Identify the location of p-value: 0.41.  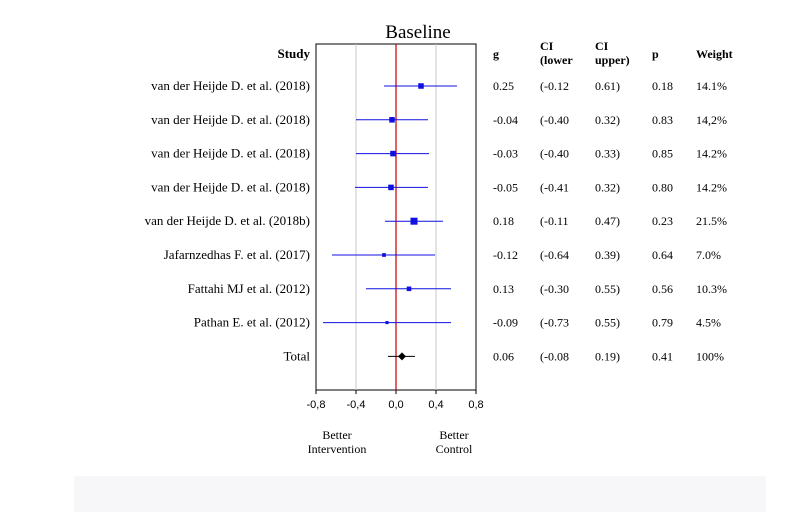
(662, 356).